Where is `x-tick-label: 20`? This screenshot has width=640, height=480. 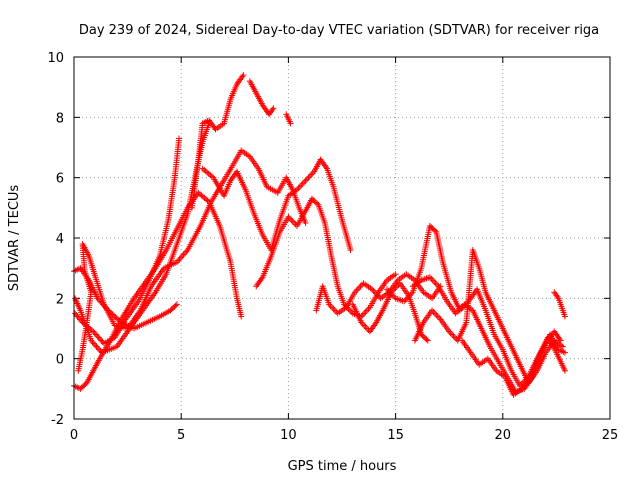
x-tick-label: 20 is located at coordinates (503, 435).